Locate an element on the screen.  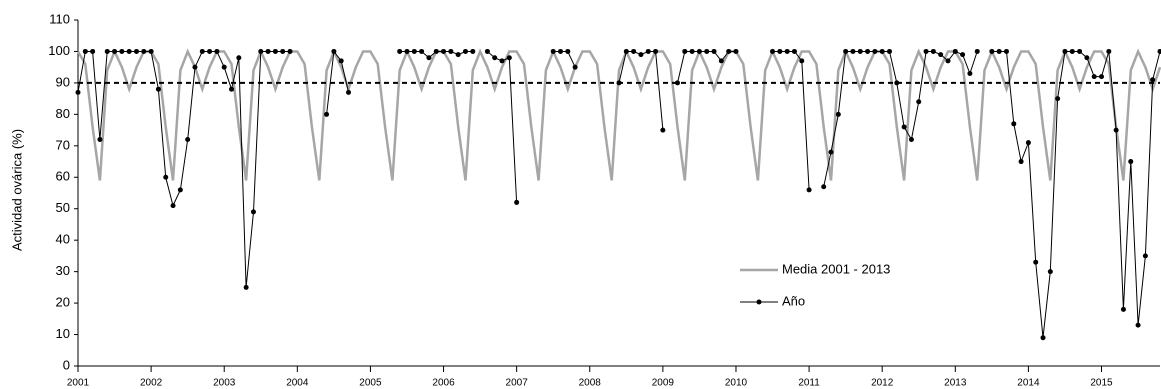
y-tick-label: 10 is located at coordinates (63, 333).